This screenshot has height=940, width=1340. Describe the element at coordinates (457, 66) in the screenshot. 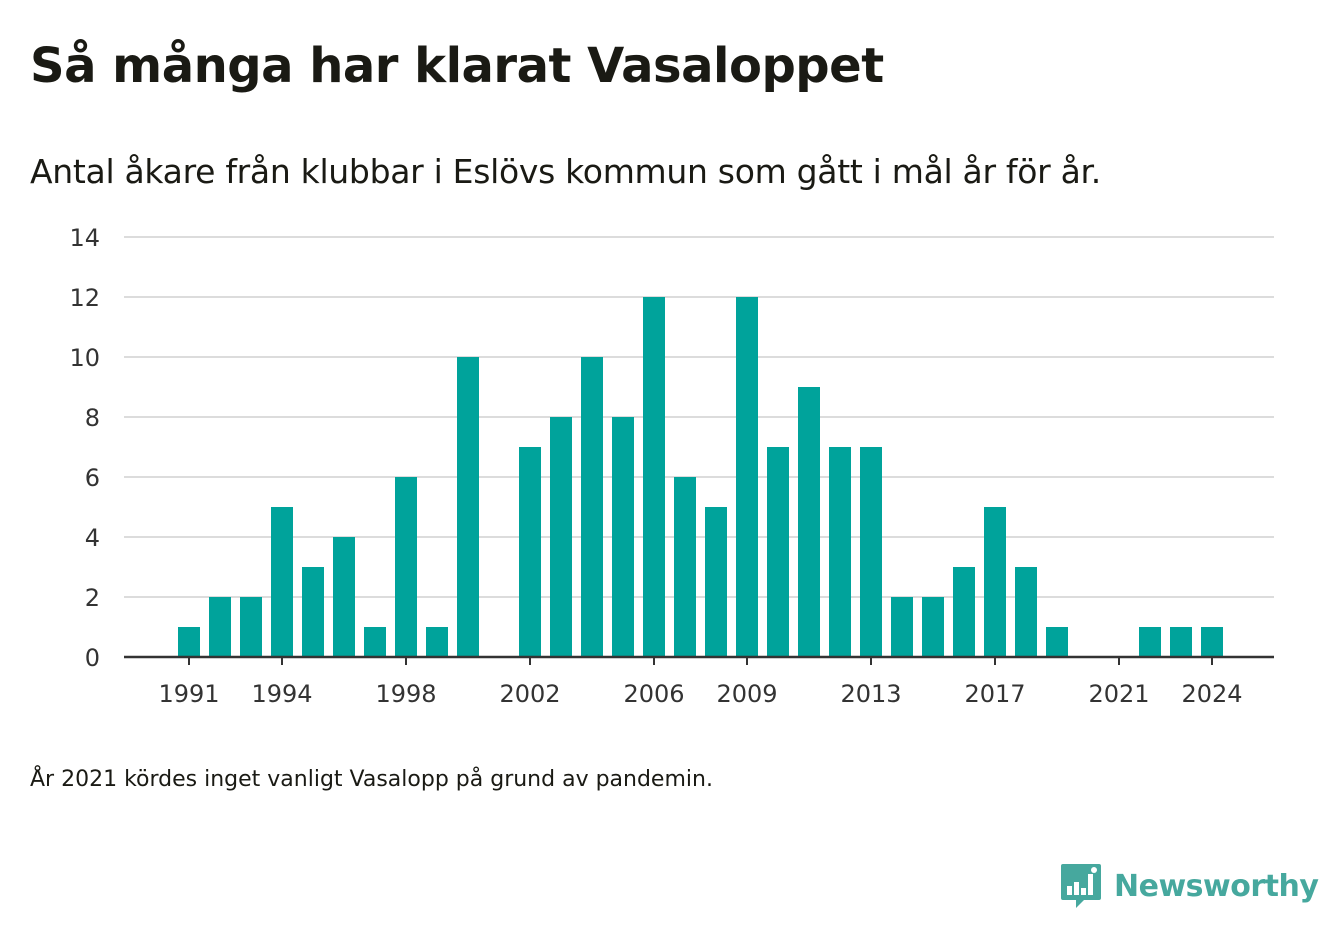

I see `chart-title: Så många har klarat Vasaloppet` at that location.